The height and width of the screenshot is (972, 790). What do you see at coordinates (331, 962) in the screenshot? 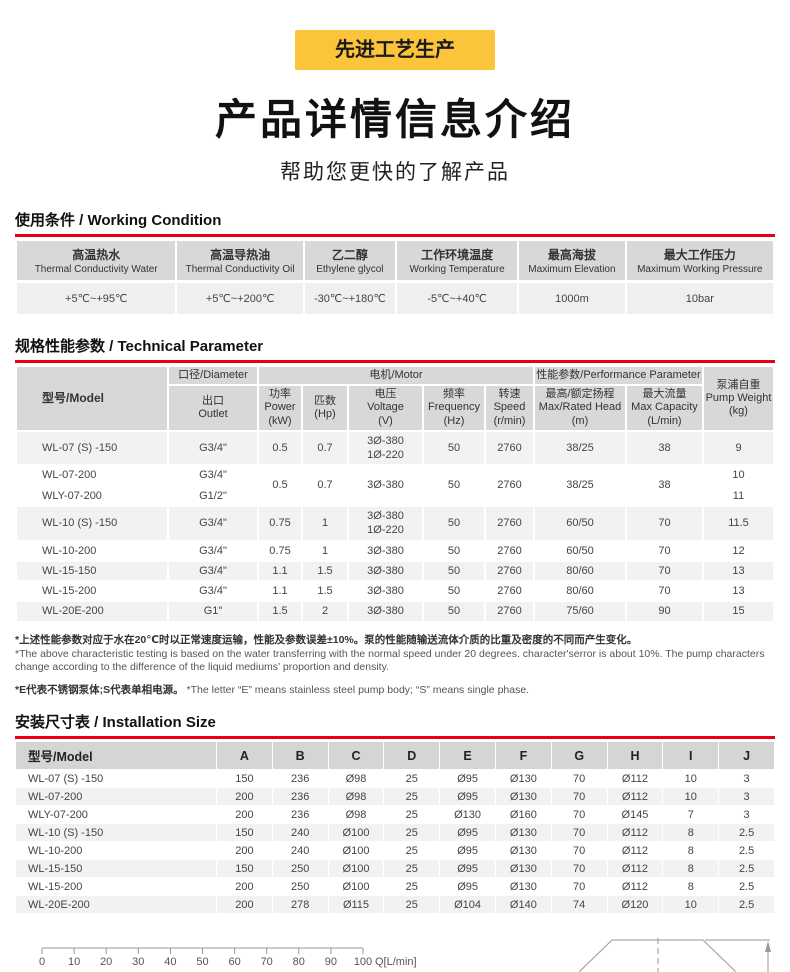
I see `x-tick-label: 90` at bounding box center [331, 962].